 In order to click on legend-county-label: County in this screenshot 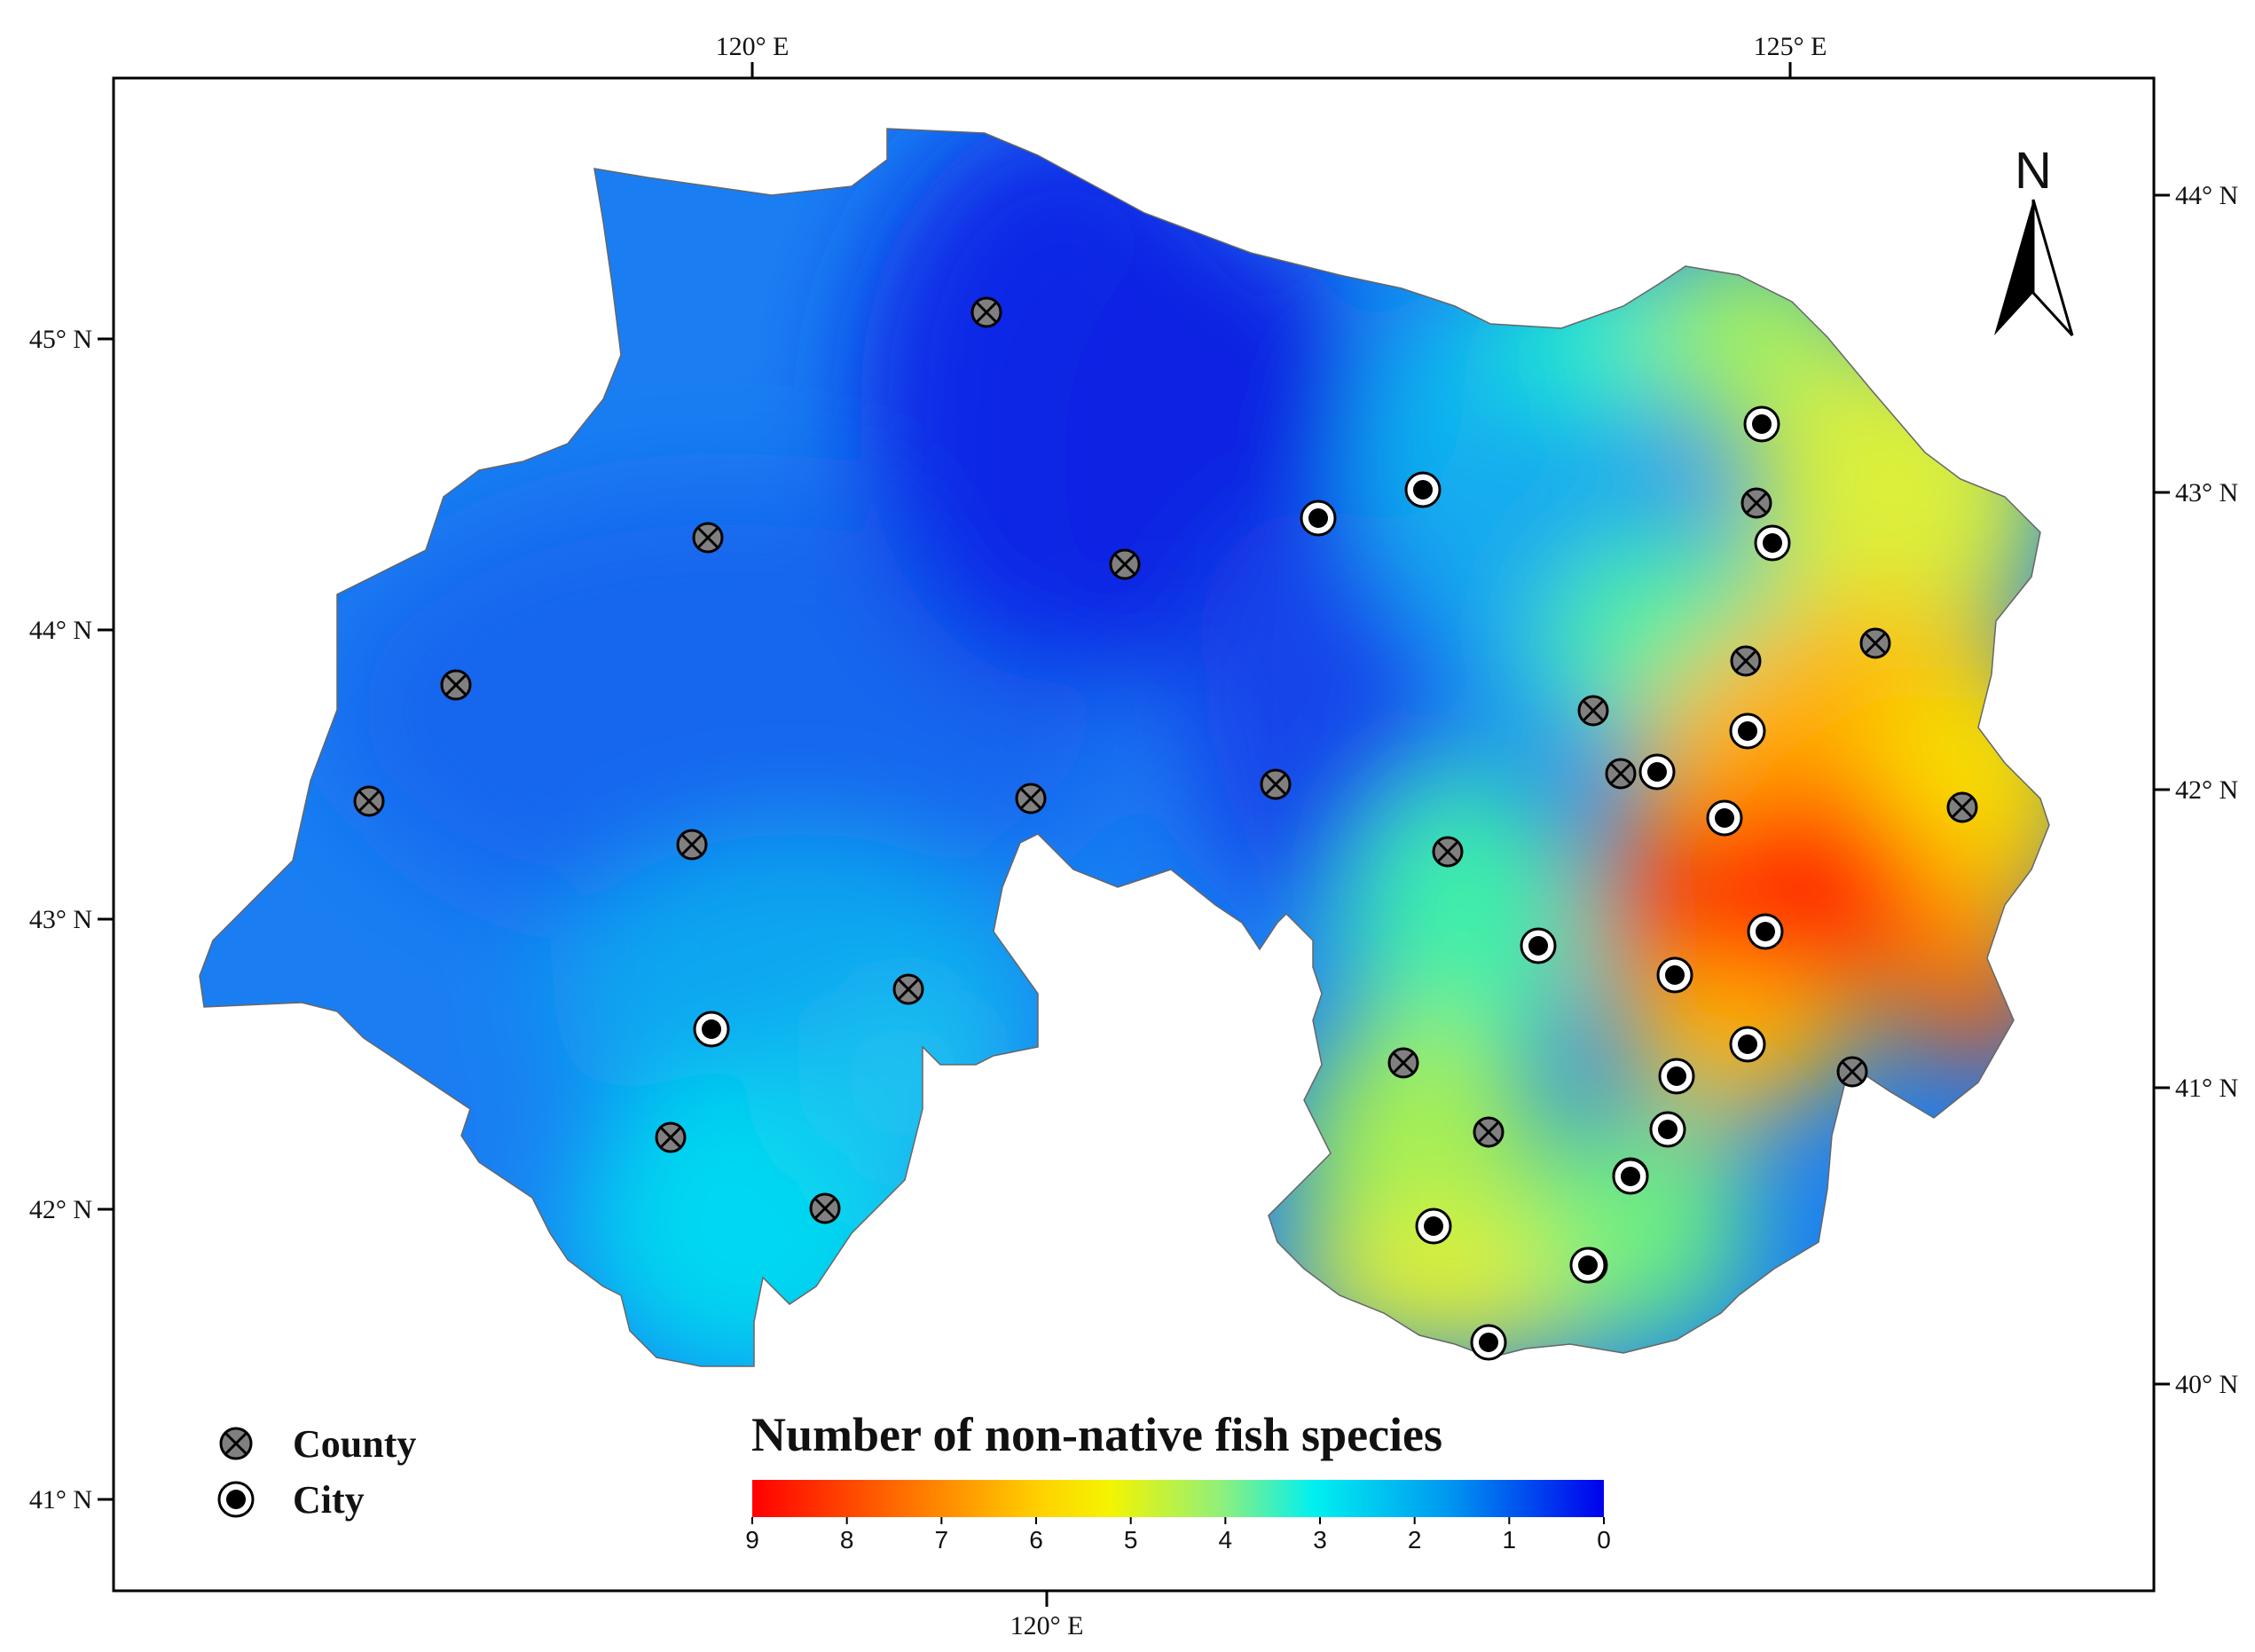, I will do `click(354, 1444)`.